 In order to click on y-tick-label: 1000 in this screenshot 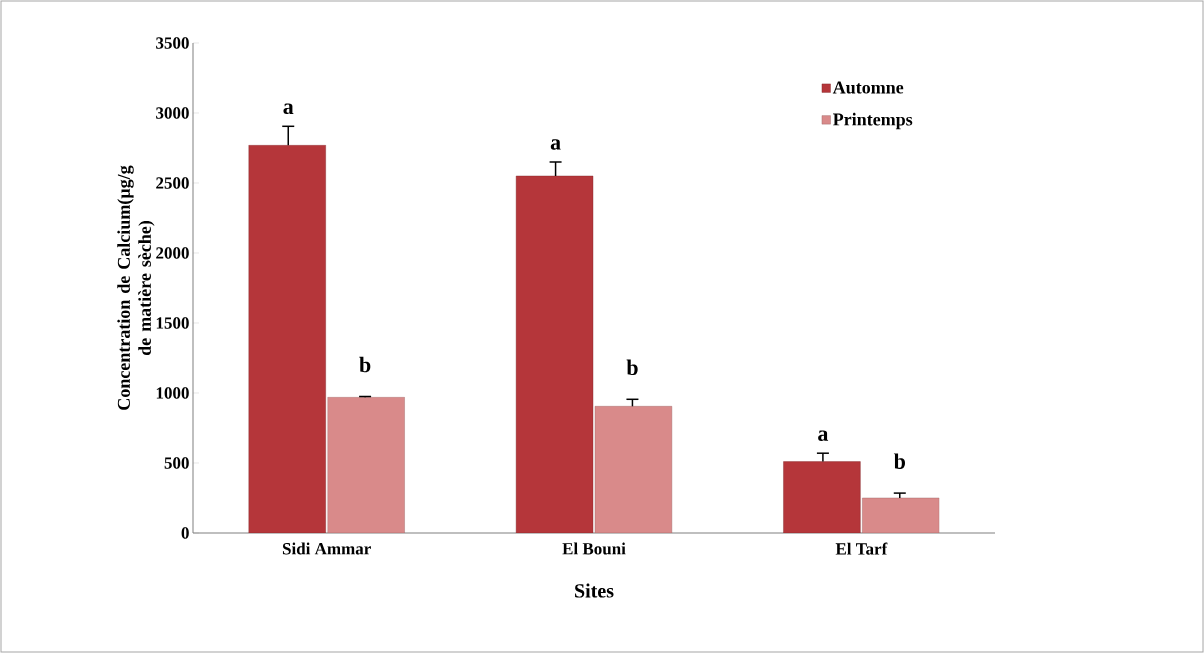, I will do `click(172, 393)`.